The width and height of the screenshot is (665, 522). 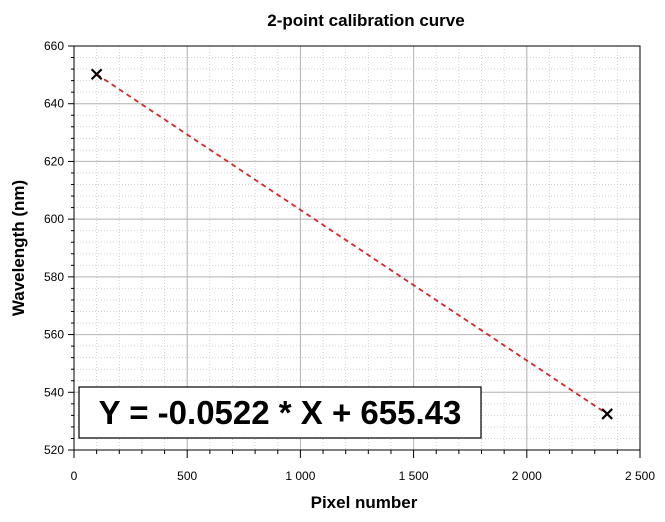 I want to click on y-tick-label: 520, so click(x=54, y=450).